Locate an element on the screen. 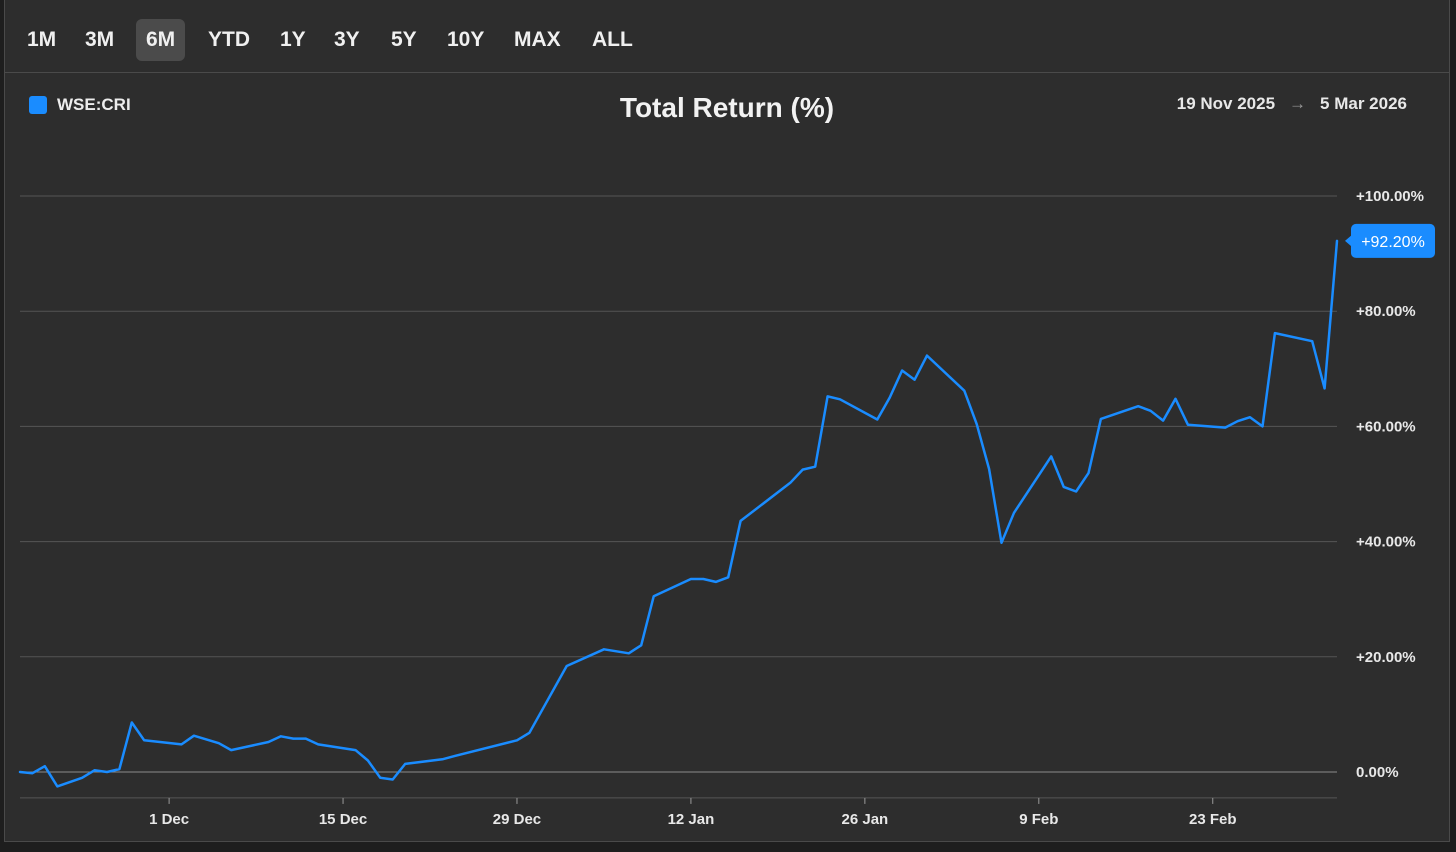  value-badge-label: +92.20% is located at coordinates (1393, 242).